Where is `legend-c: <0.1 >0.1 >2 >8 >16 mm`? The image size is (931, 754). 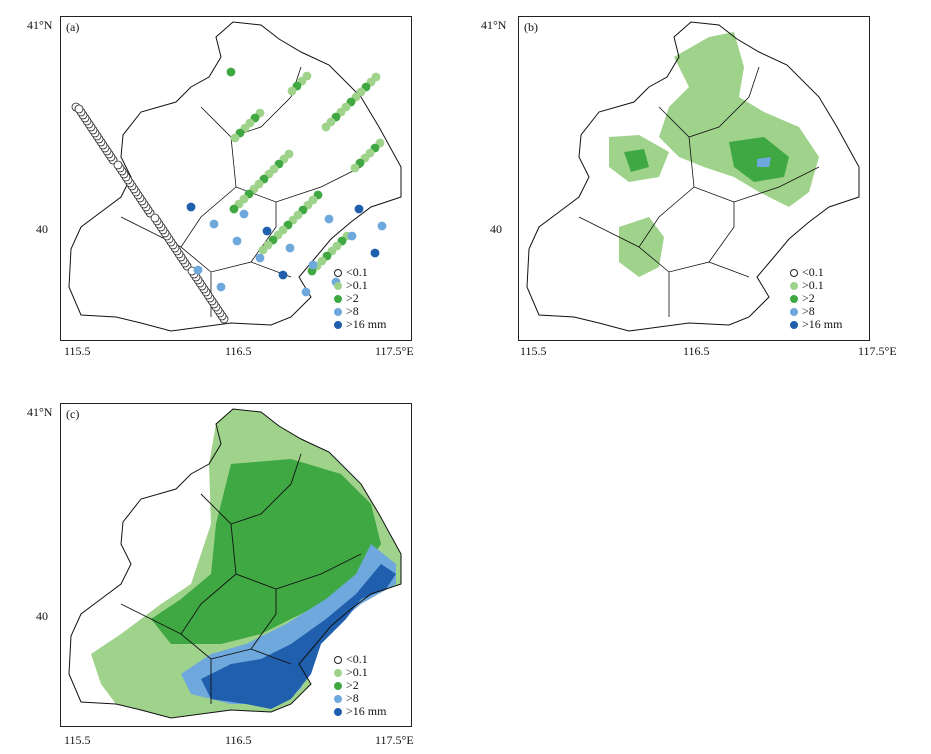
legend-c: <0.1 >0.1 >2 >8 >16 mm is located at coordinates (360, 685).